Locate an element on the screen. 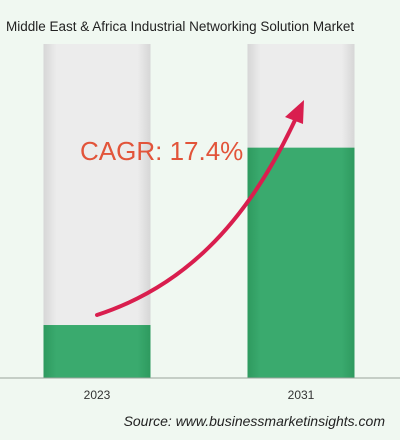  bar-2023 is located at coordinates (97, 351).